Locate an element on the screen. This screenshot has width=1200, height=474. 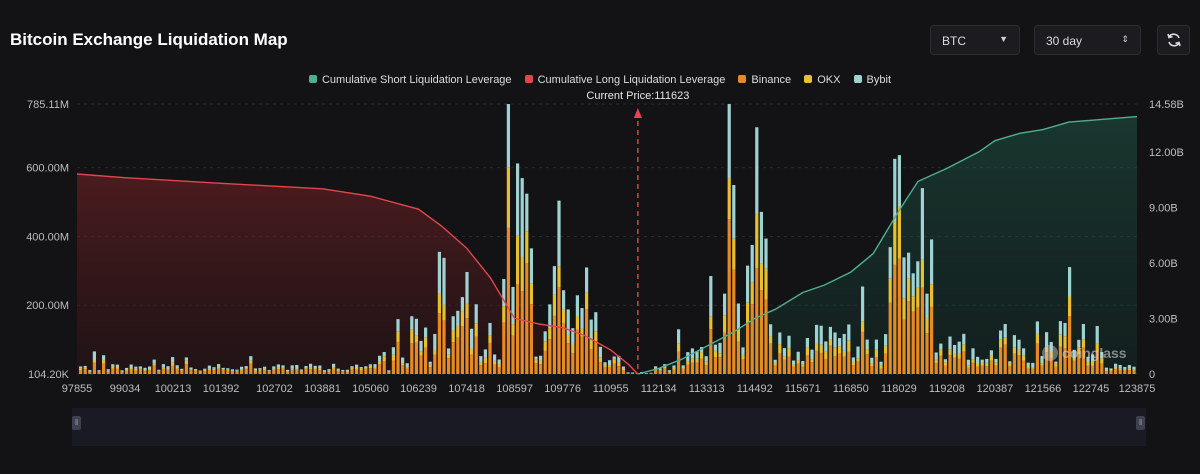
x-tick-label: 116850 is located at coordinates (851, 389).